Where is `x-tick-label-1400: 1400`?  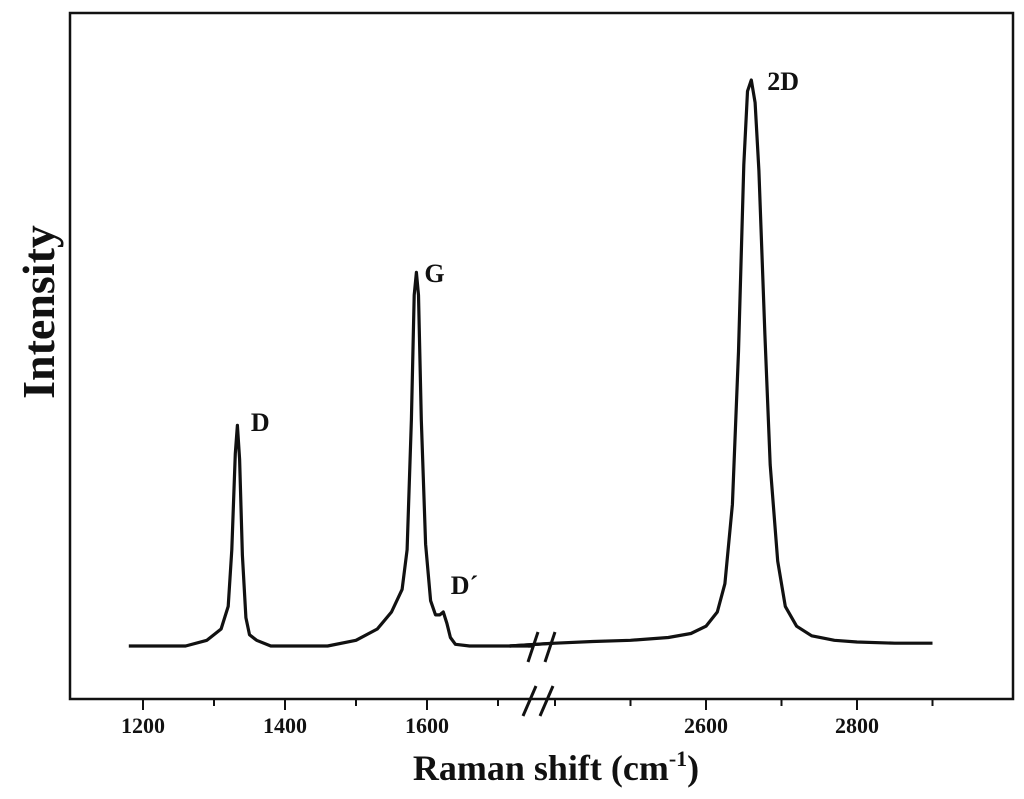 x-tick-label-1400: 1400 is located at coordinates (285, 725).